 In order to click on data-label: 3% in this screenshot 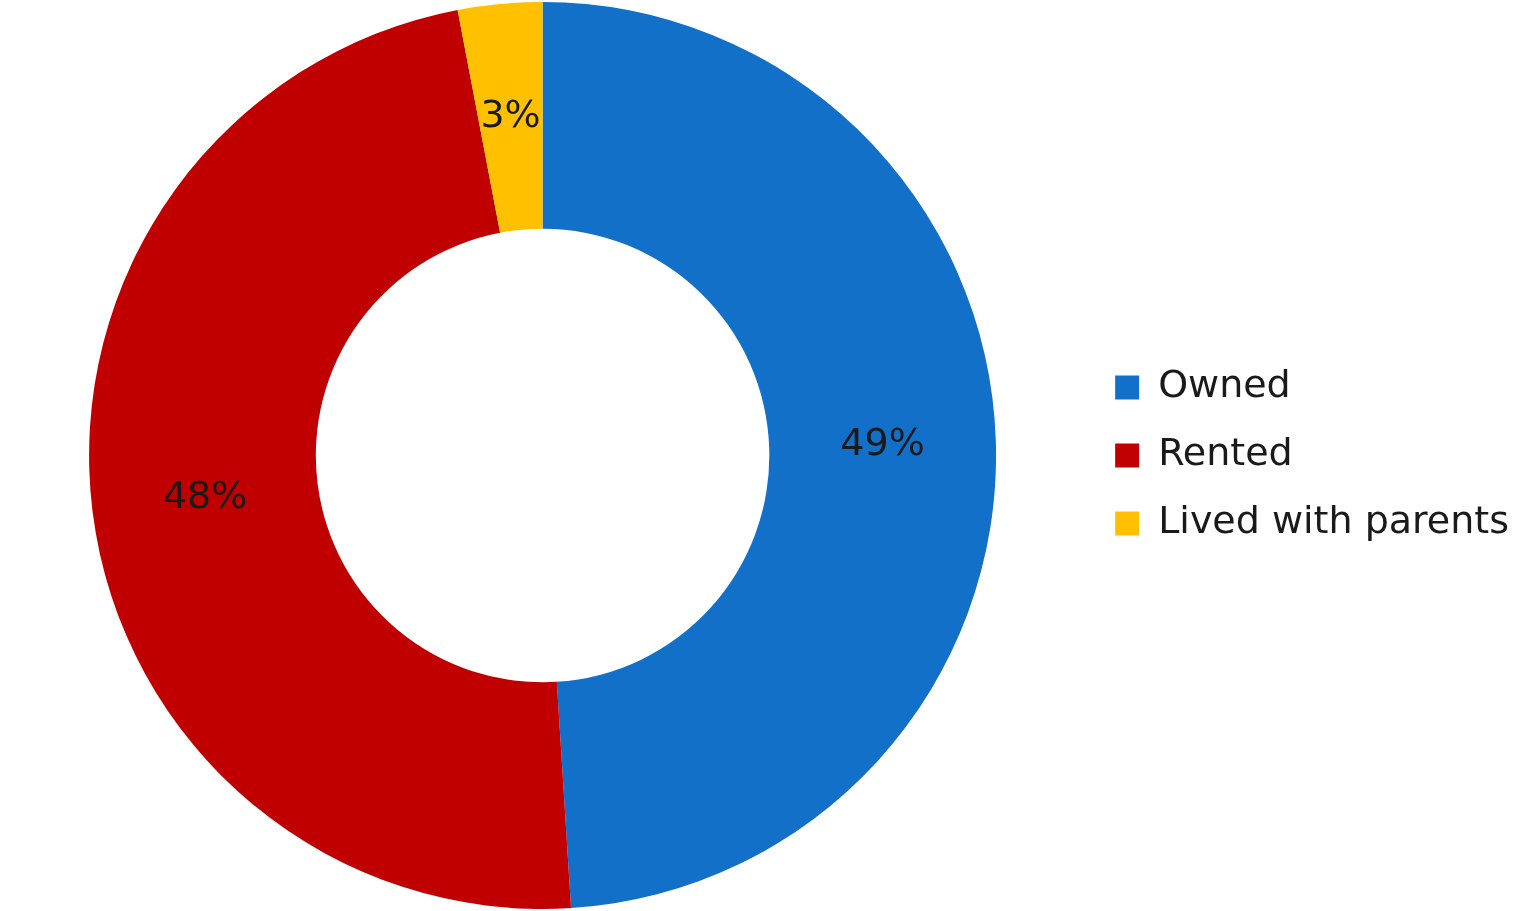, I will do `click(510, 113)`.